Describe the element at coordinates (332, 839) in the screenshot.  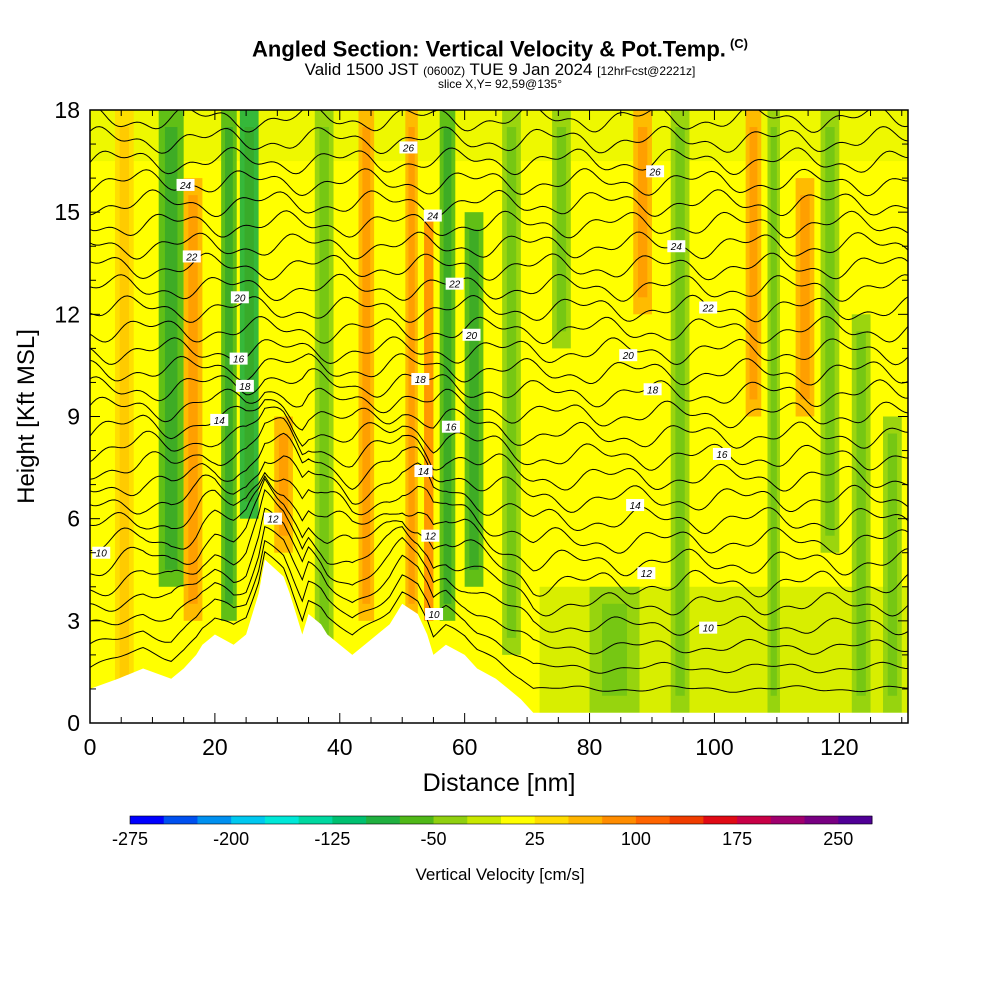
I see `colorbar-tick-label: -125` at that location.